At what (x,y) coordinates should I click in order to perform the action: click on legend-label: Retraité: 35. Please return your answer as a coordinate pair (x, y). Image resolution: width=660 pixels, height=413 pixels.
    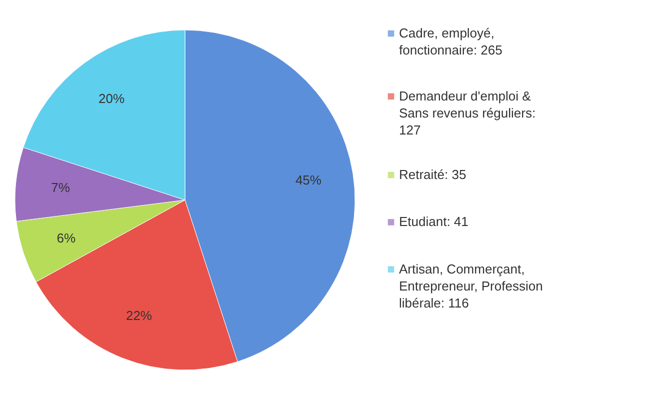
    Looking at the image, I should click on (432, 174).